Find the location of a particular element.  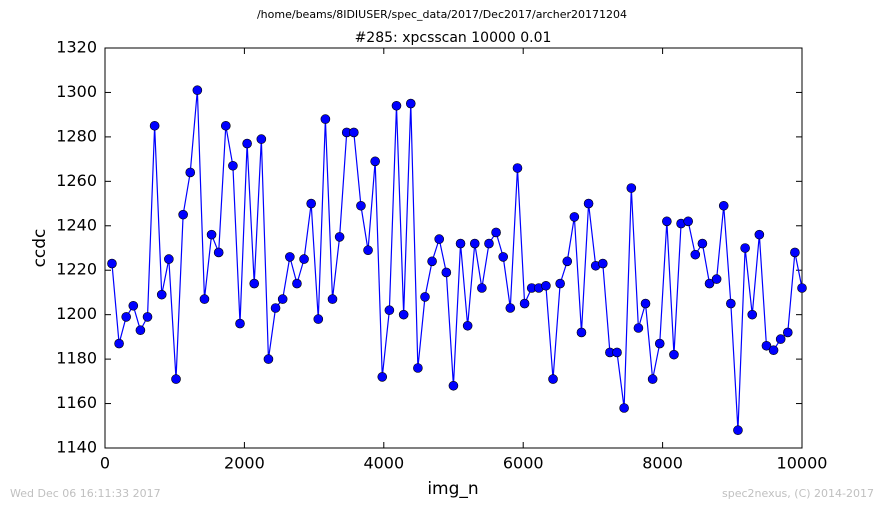

x-tick-label: 4000 is located at coordinates (383, 463).